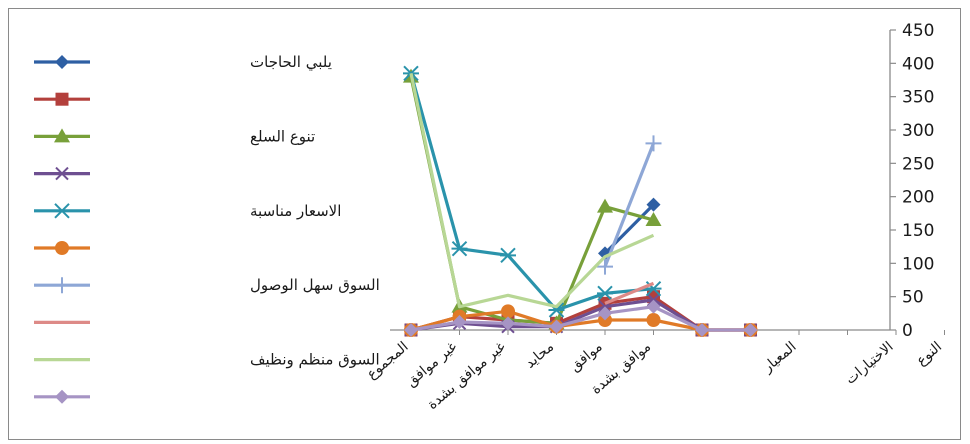 The height and width of the screenshot is (444, 970). What do you see at coordinates (918, 164) in the screenshot?
I see `y-tick-label: 250` at bounding box center [918, 164].